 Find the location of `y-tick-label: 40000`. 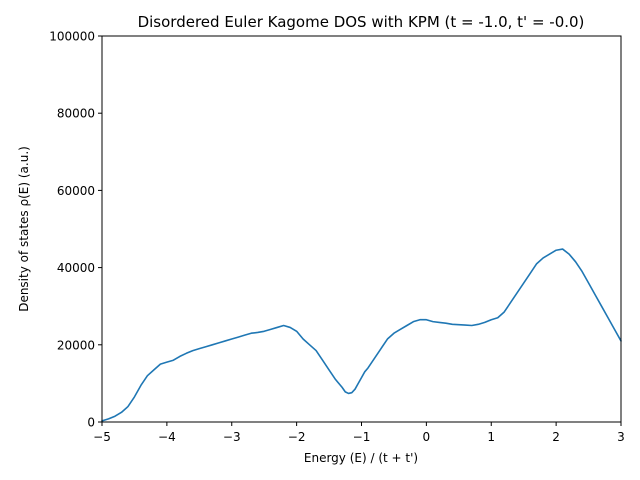

y-tick-label: 40000 is located at coordinates (76, 268).